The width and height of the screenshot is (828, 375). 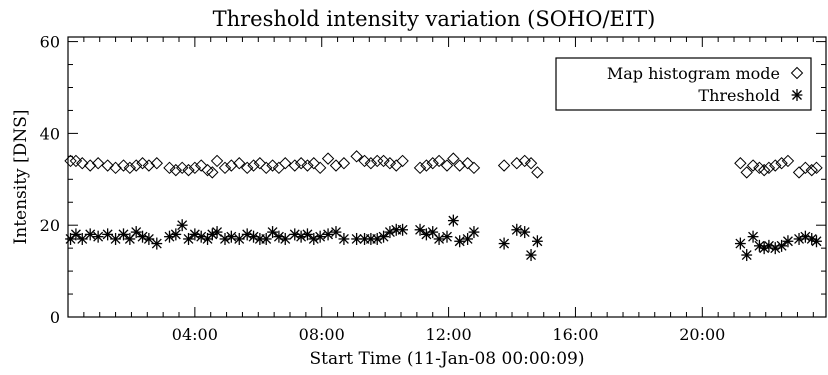 I want to click on legend-diamond-marker, so click(x=797, y=73).